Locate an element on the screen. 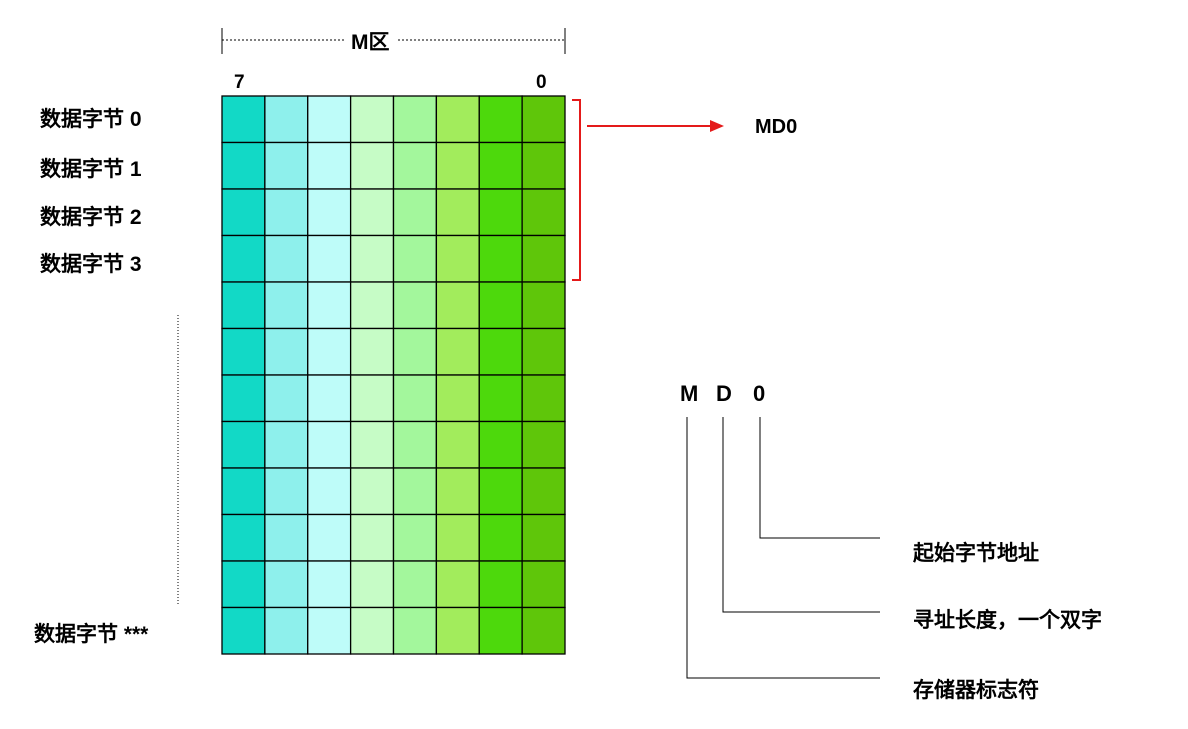  grid-cell-r11-b7 is located at coordinates (243, 630).